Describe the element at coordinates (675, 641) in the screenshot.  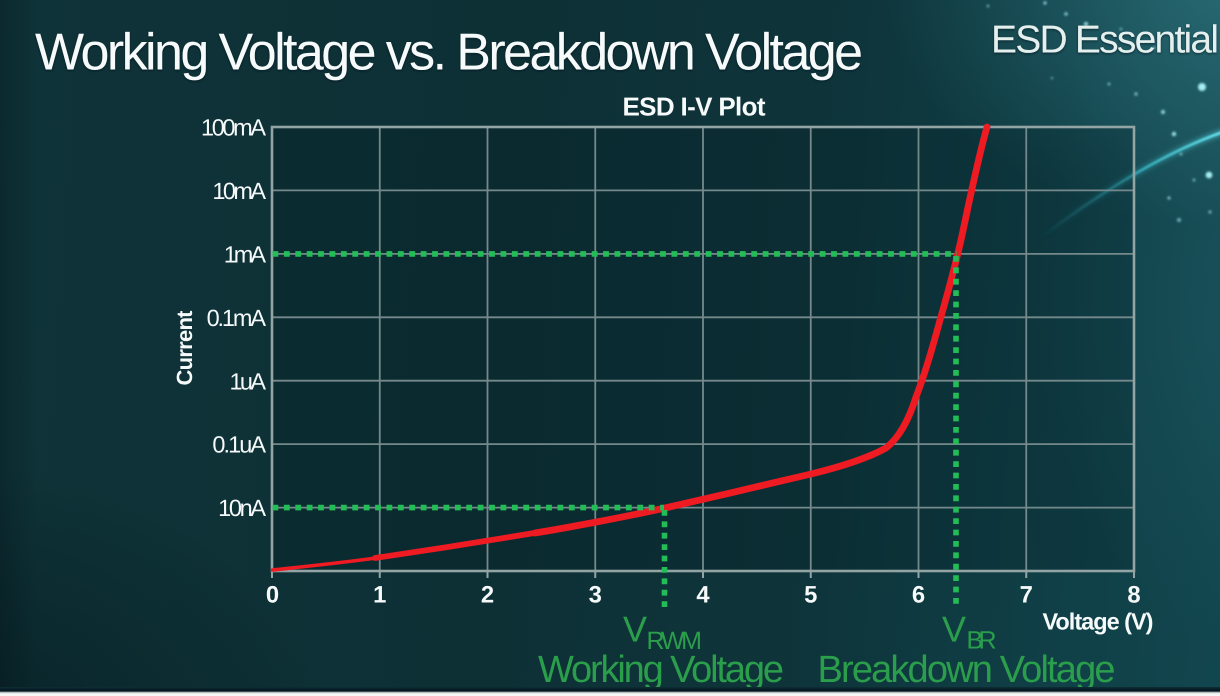
I see `svg-text: RWM` at that location.